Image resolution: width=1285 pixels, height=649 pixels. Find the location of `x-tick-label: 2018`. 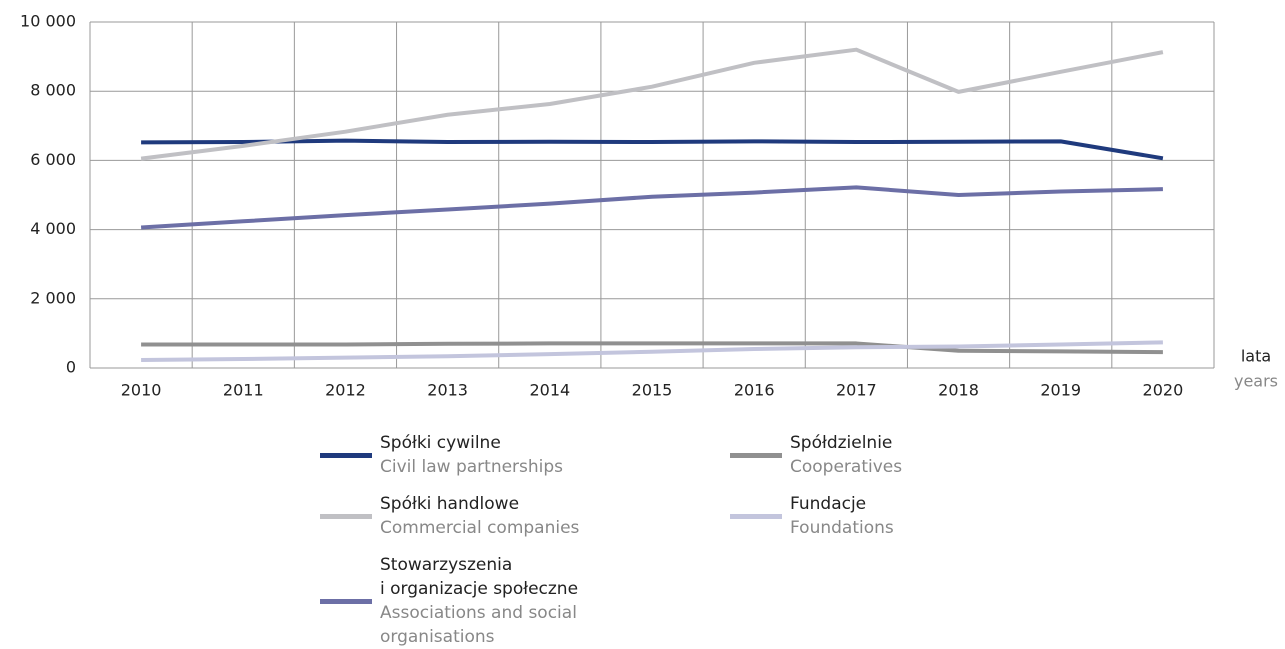

x-tick-label: 2018 is located at coordinates (958, 390).